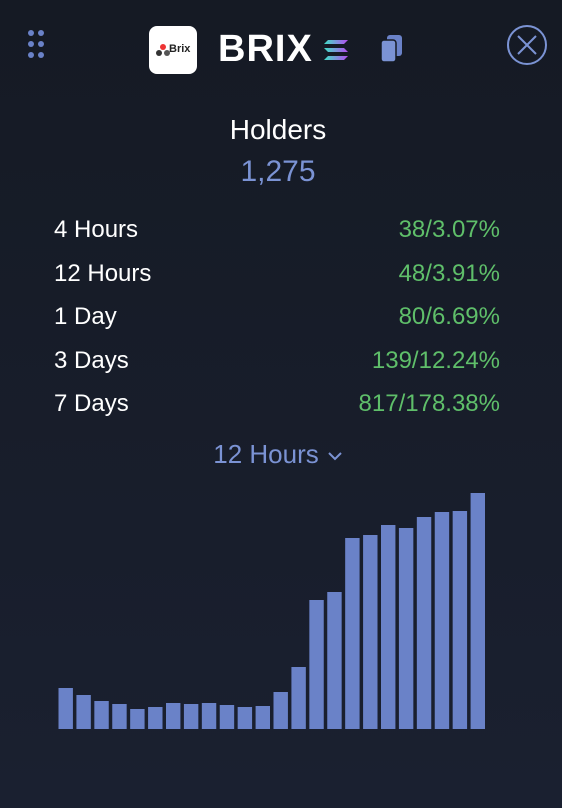 The height and width of the screenshot is (808, 562). Describe the element at coordinates (449, 273) in the screenshot. I see `stat-value: 48/3.91%` at that location.